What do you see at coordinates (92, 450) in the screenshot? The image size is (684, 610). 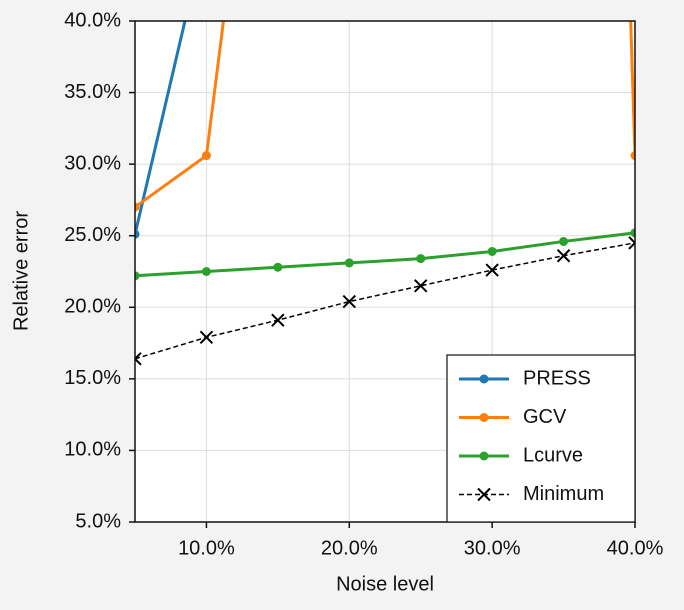 I see `y-tick-label: 10.0%` at bounding box center [92, 450].